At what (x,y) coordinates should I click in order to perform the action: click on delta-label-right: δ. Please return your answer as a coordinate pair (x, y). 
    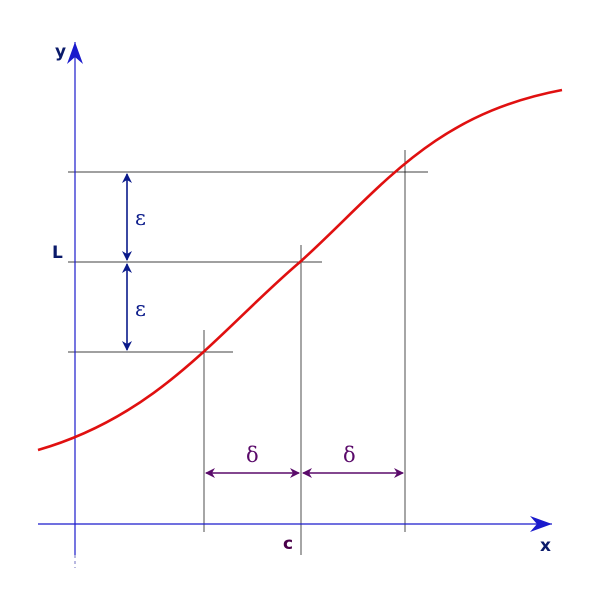
    Looking at the image, I should click on (349, 455).